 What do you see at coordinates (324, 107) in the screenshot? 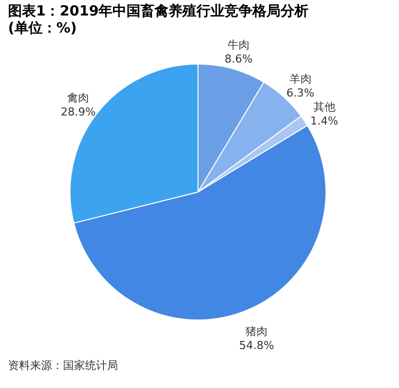
I see `slice-label: 其他` at bounding box center [324, 107].